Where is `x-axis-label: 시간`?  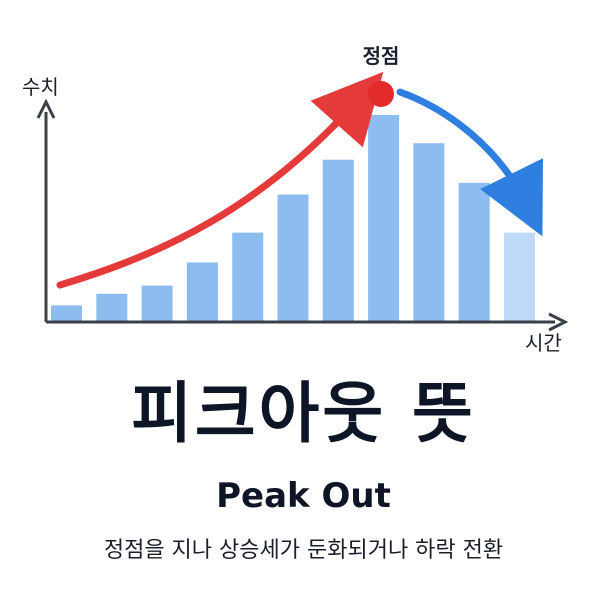
x-axis-label: 시간 is located at coordinates (543, 343).